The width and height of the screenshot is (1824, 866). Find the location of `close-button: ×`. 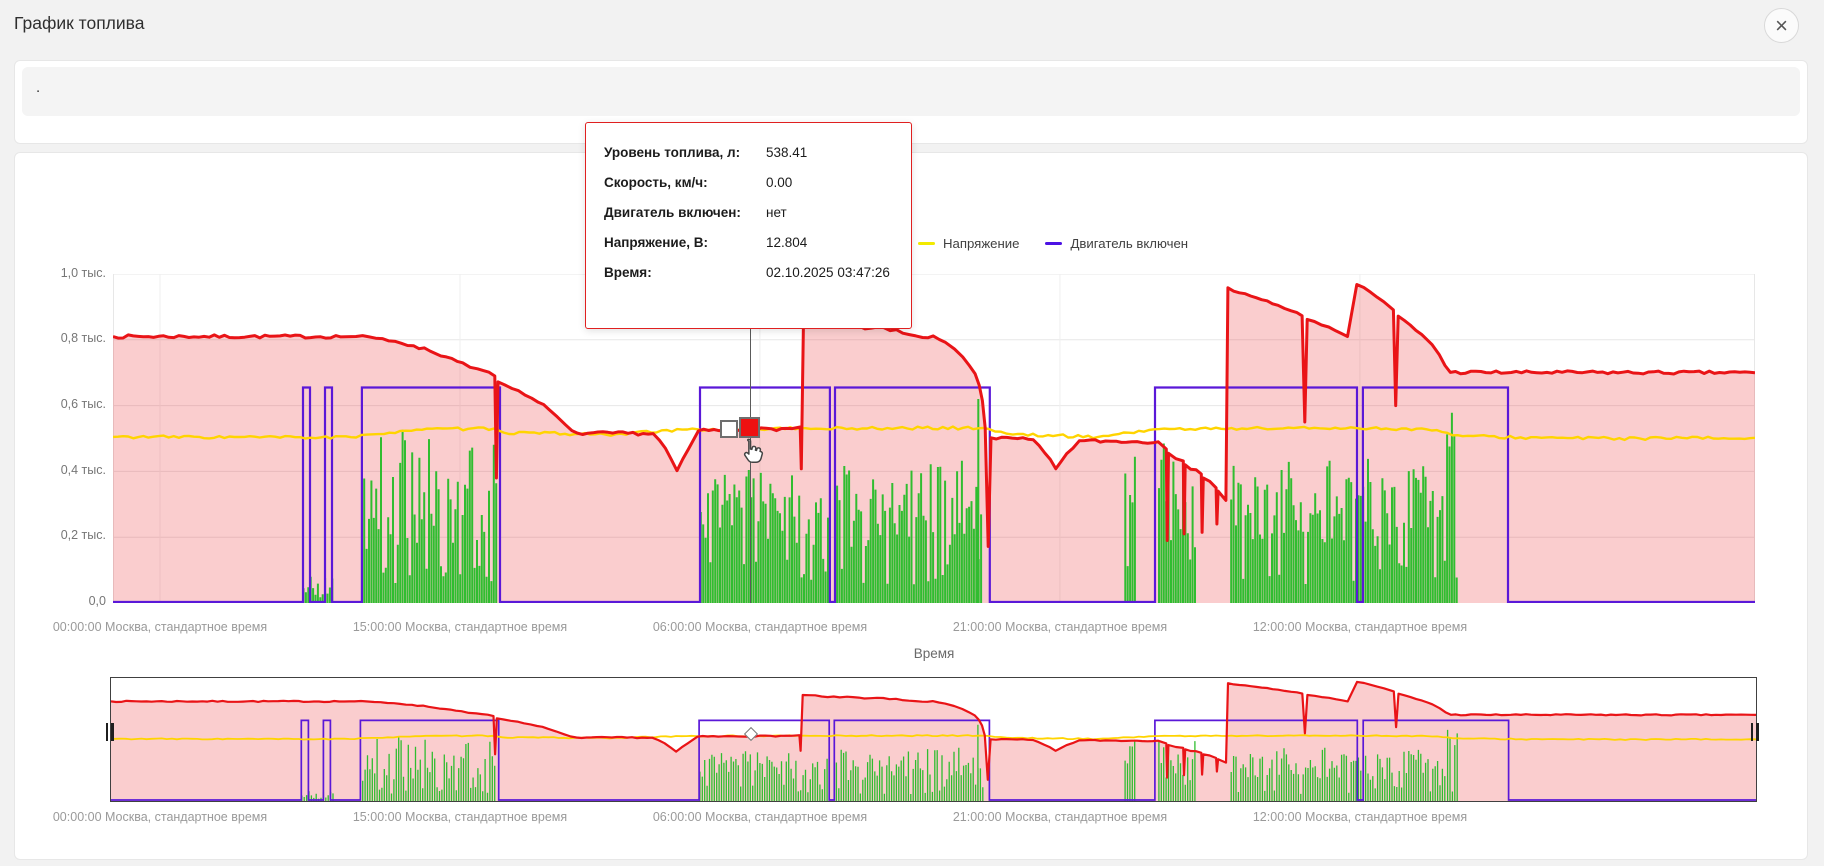

close-button: × is located at coordinates (1781, 25).